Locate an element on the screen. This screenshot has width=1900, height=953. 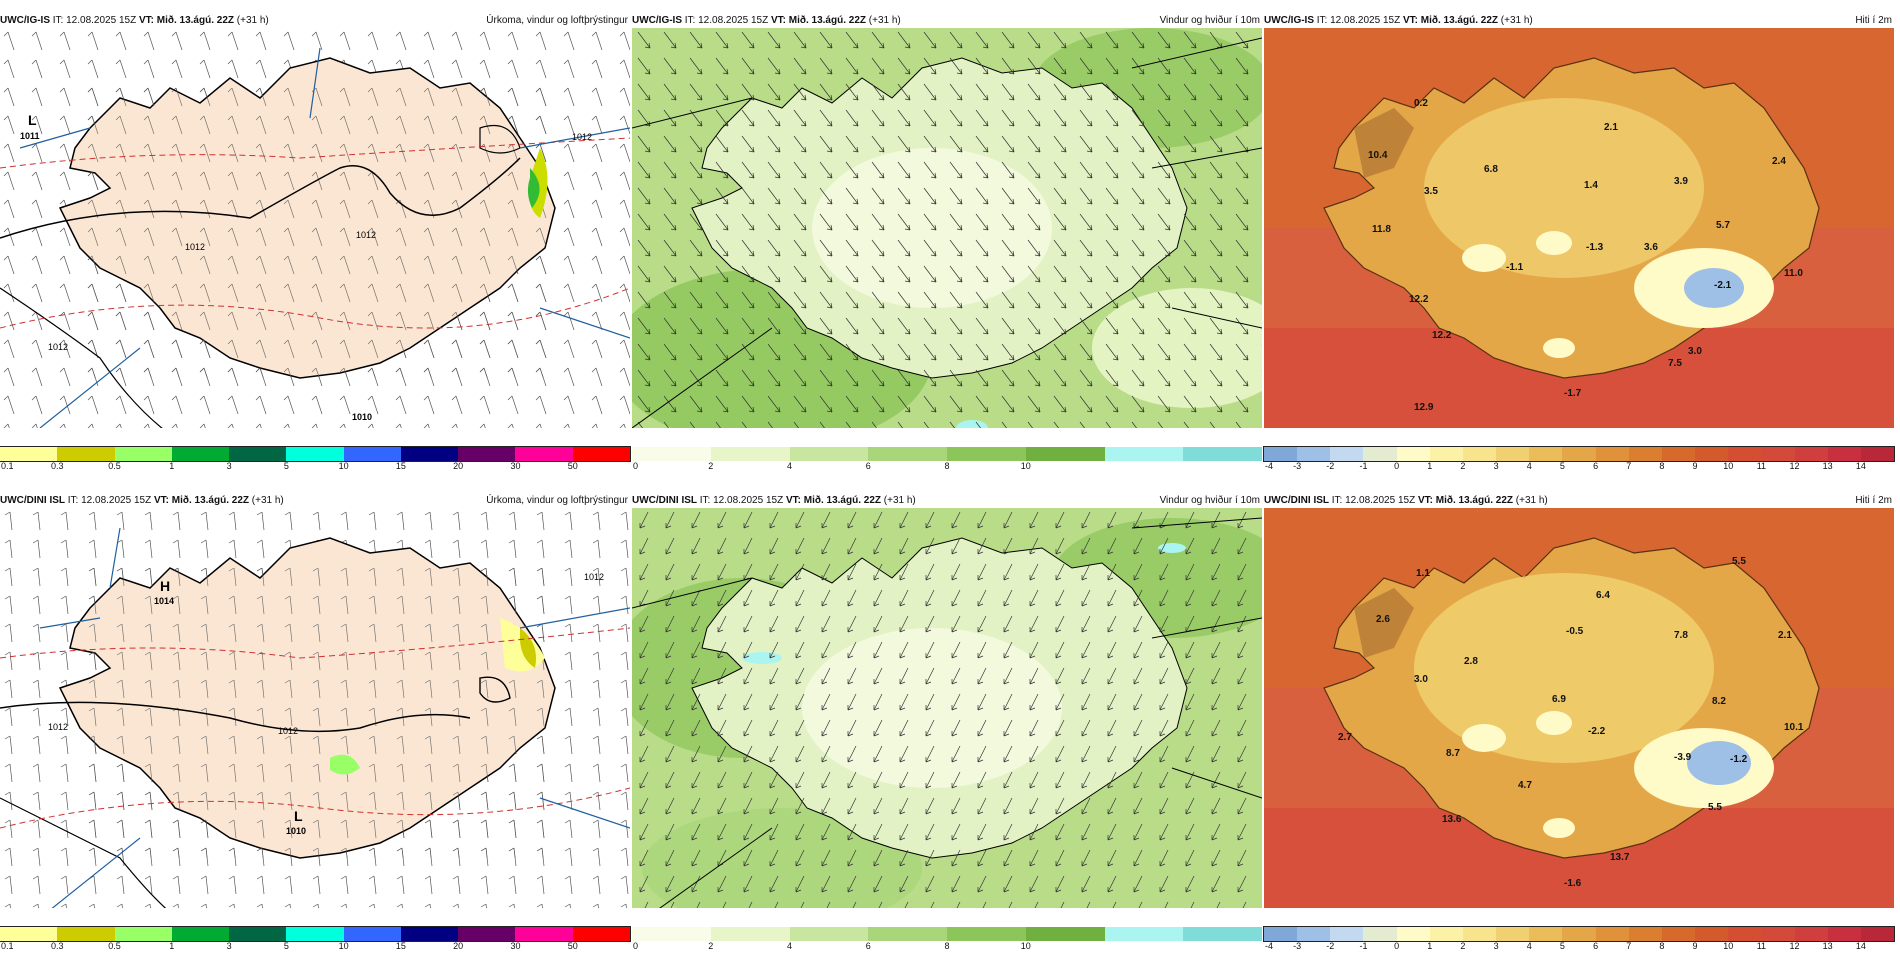
temperature-label: 8.7 is located at coordinates (1453, 753).